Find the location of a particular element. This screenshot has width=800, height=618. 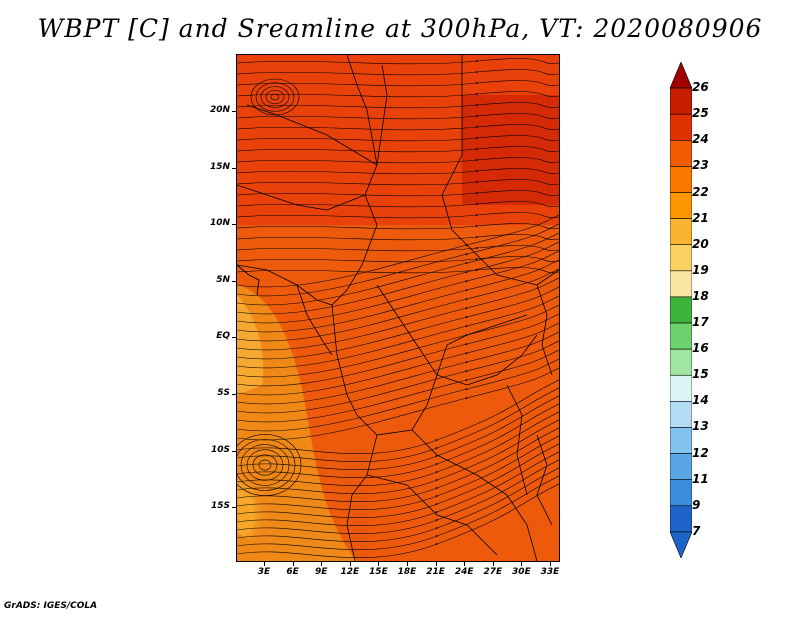

longitude-label: 9E is located at coordinates (321, 572).